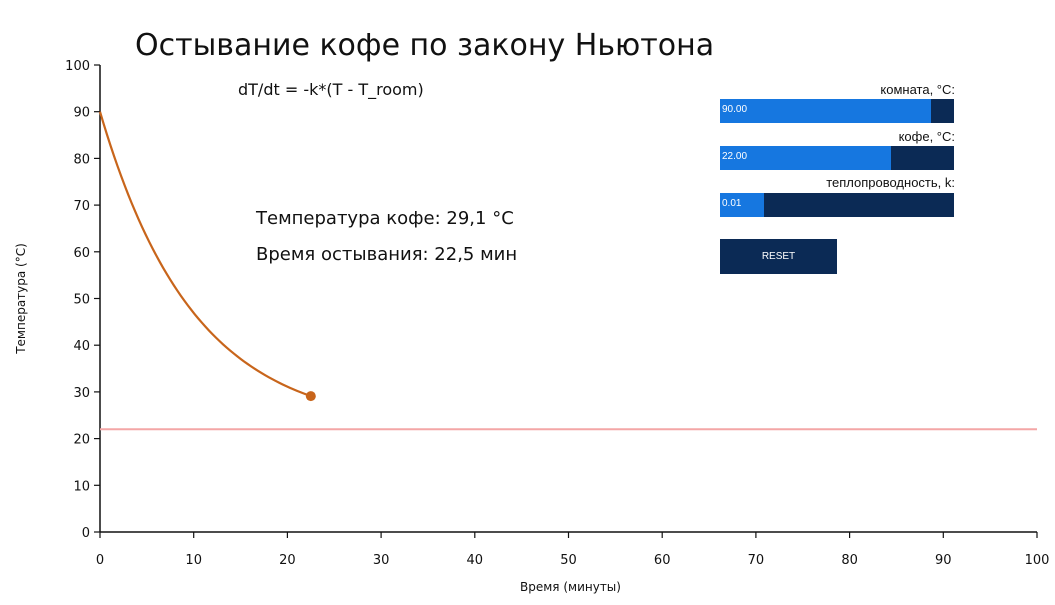 The width and height of the screenshot is (1055, 605). I want to click on x-axis-ticks: 0 10 20 30 40 50 60 70 80 90 100, so click(573, 550).